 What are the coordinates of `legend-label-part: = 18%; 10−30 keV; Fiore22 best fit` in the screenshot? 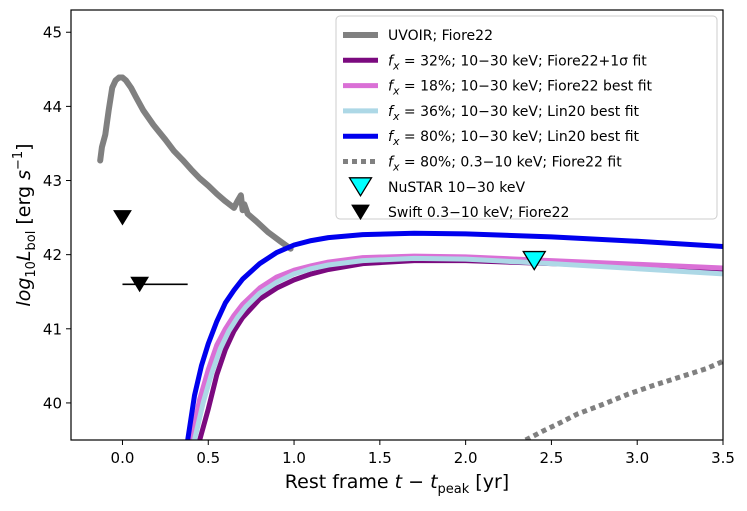 It's located at (525, 87).